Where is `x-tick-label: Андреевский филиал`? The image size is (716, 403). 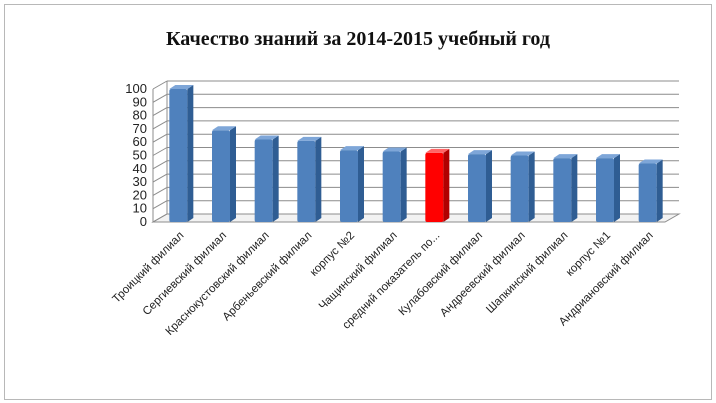
x-tick-label: Андреевский филиал is located at coordinates (483, 275).